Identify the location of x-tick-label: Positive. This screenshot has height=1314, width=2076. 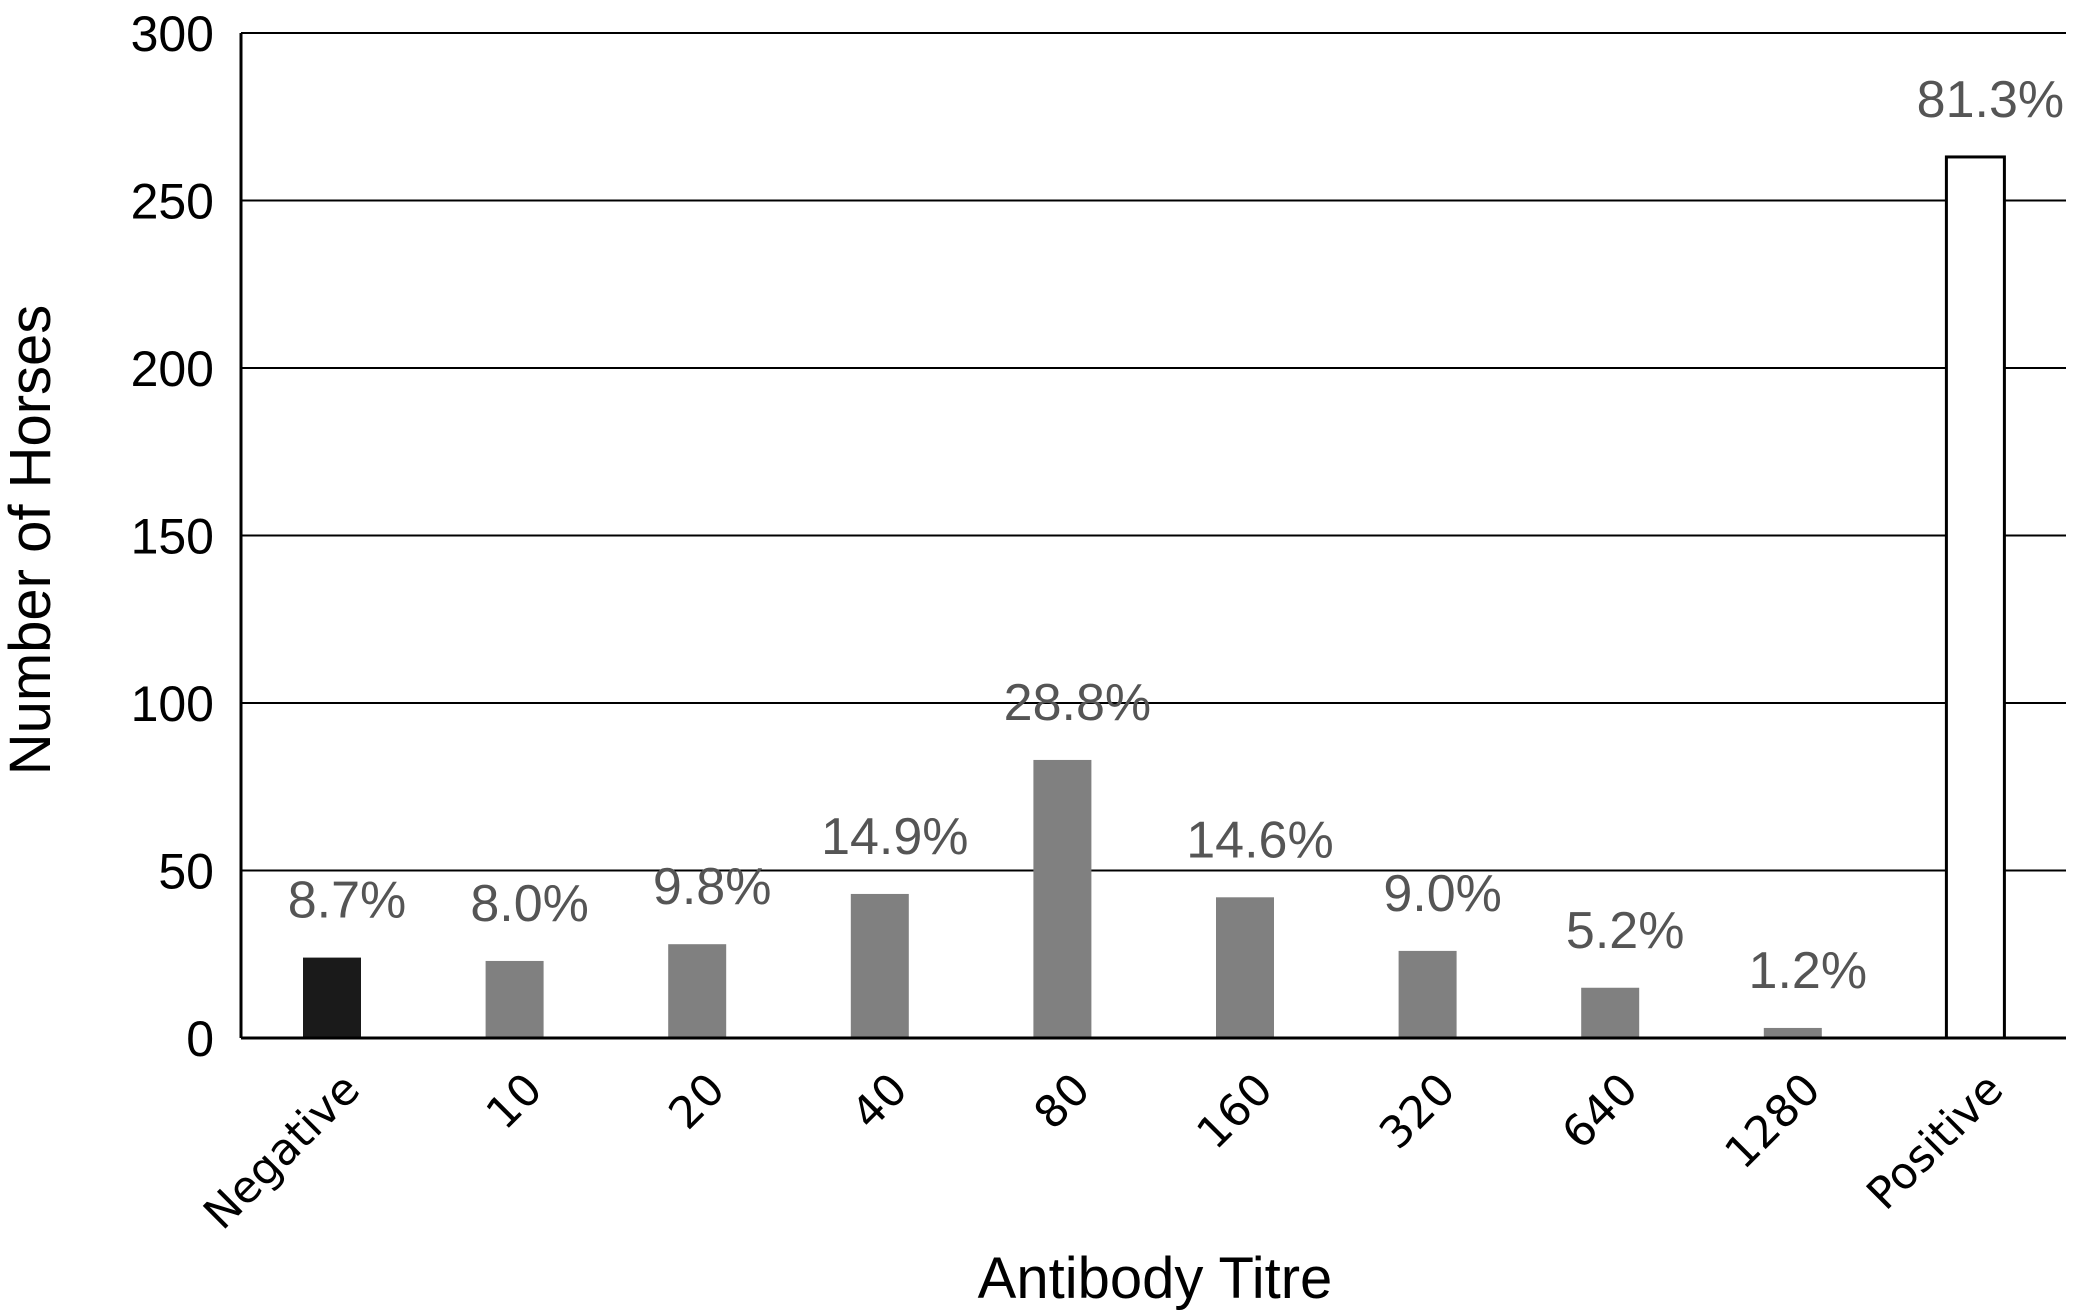
(1935, 1142).